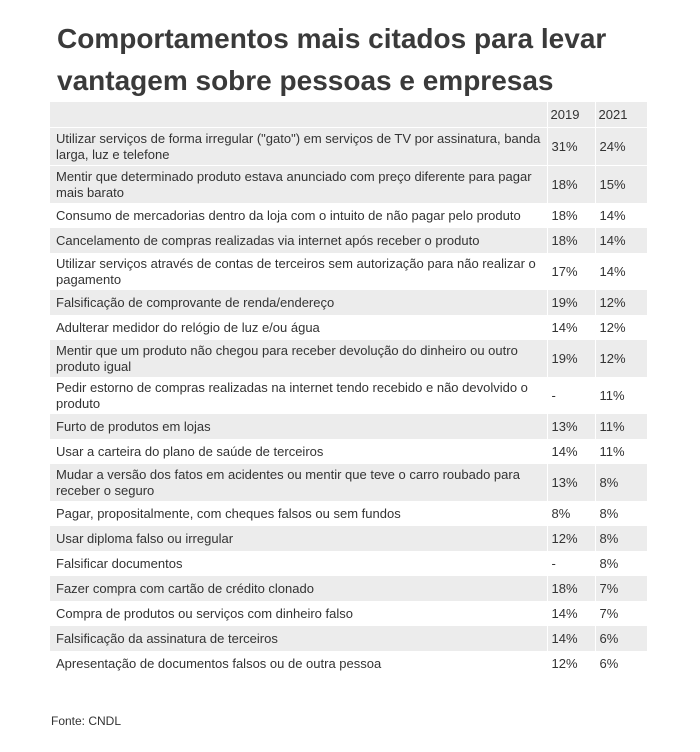  What do you see at coordinates (620, 115) in the screenshot?
I see `header-2021: 2021` at bounding box center [620, 115].